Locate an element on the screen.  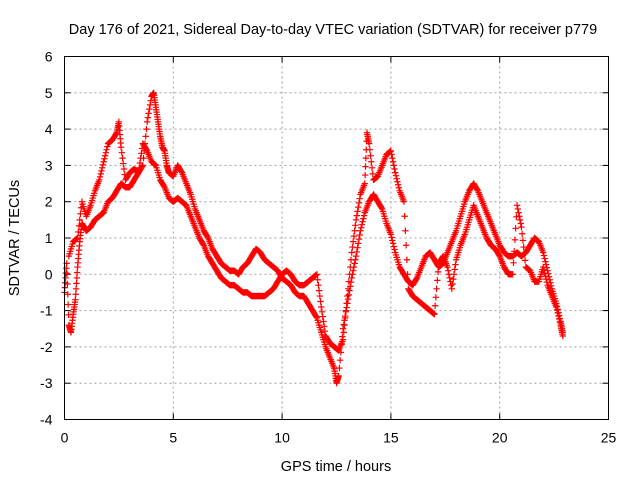
y-tick-label: 2 is located at coordinates (49, 202).